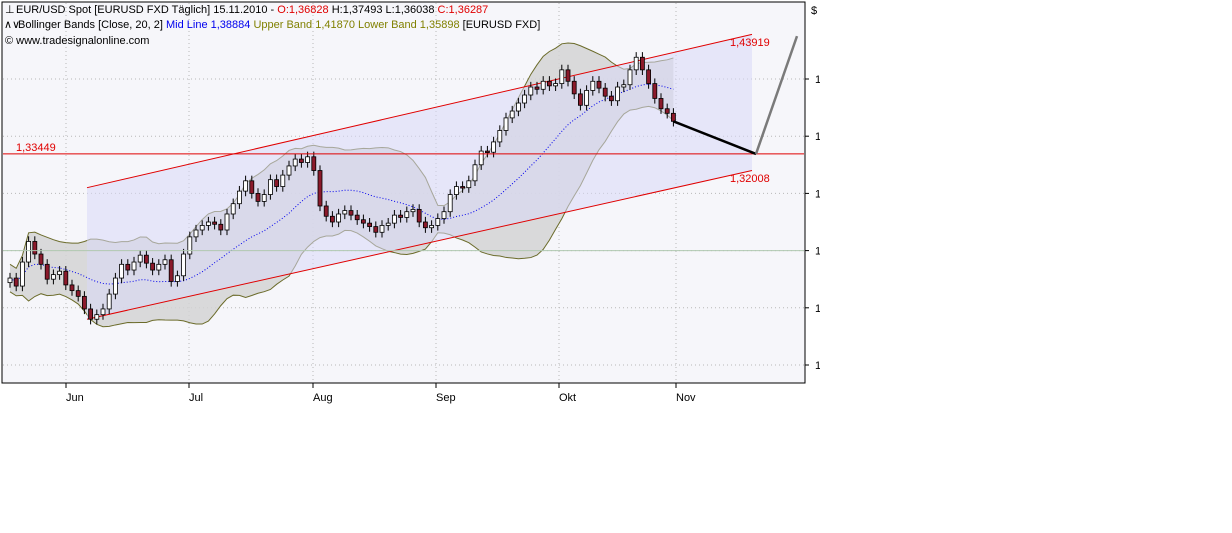  I want to click on header-high: H:1,37493, so click(357, 10).